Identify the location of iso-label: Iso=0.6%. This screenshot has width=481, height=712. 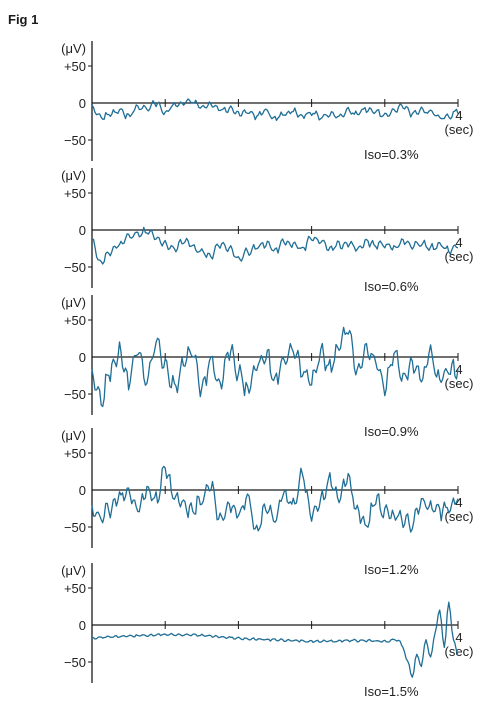
(391, 286).